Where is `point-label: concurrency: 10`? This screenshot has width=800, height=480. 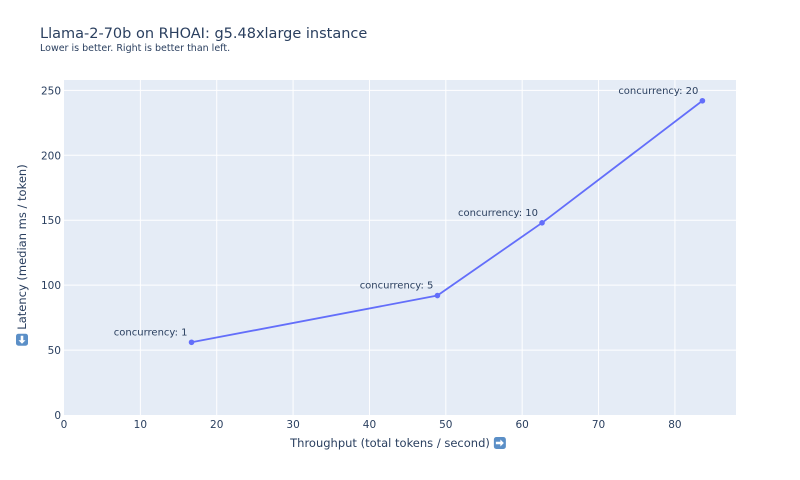
point-label: concurrency: 10 is located at coordinates (498, 213).